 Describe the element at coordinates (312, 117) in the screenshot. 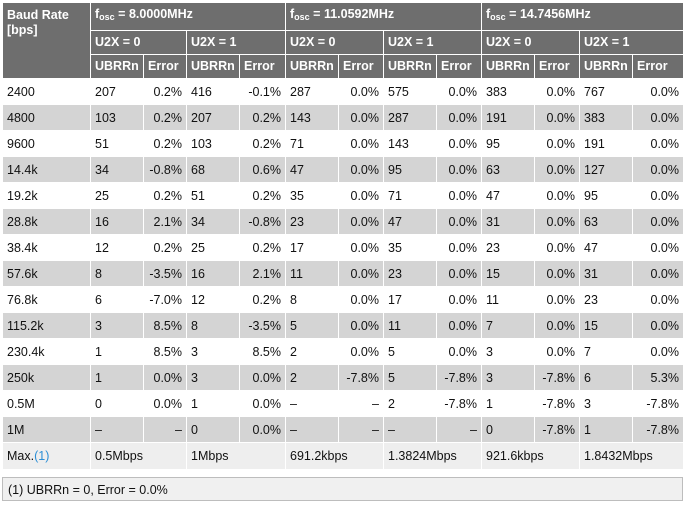

I see `ubrr-cell: 143` at that location.